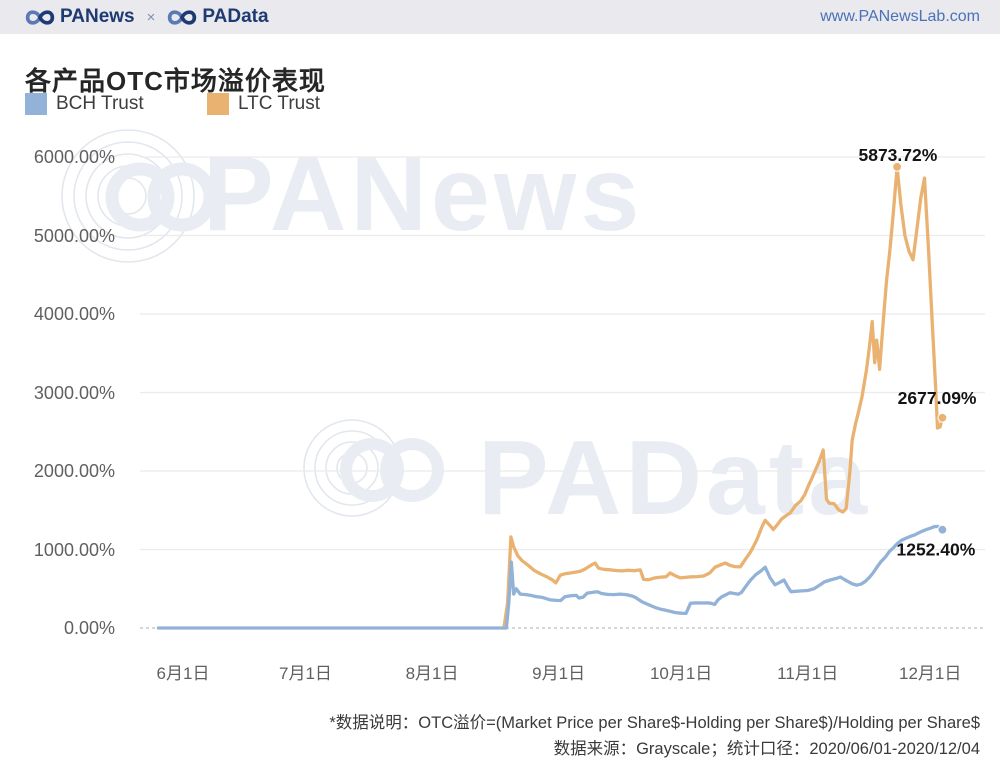 The image size is (1000, 770). What do you see at coordinates (218, 104) in the screenshot?
I see `ltc-legend-swatch` at bounding box center [218, 104].